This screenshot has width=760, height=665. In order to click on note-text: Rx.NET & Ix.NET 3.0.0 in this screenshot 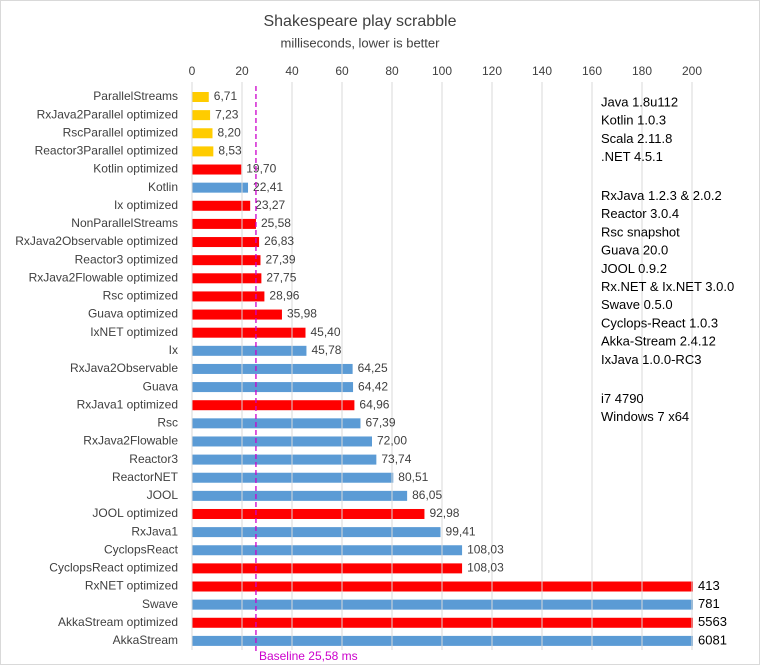, I will do `click(667, 286)`.